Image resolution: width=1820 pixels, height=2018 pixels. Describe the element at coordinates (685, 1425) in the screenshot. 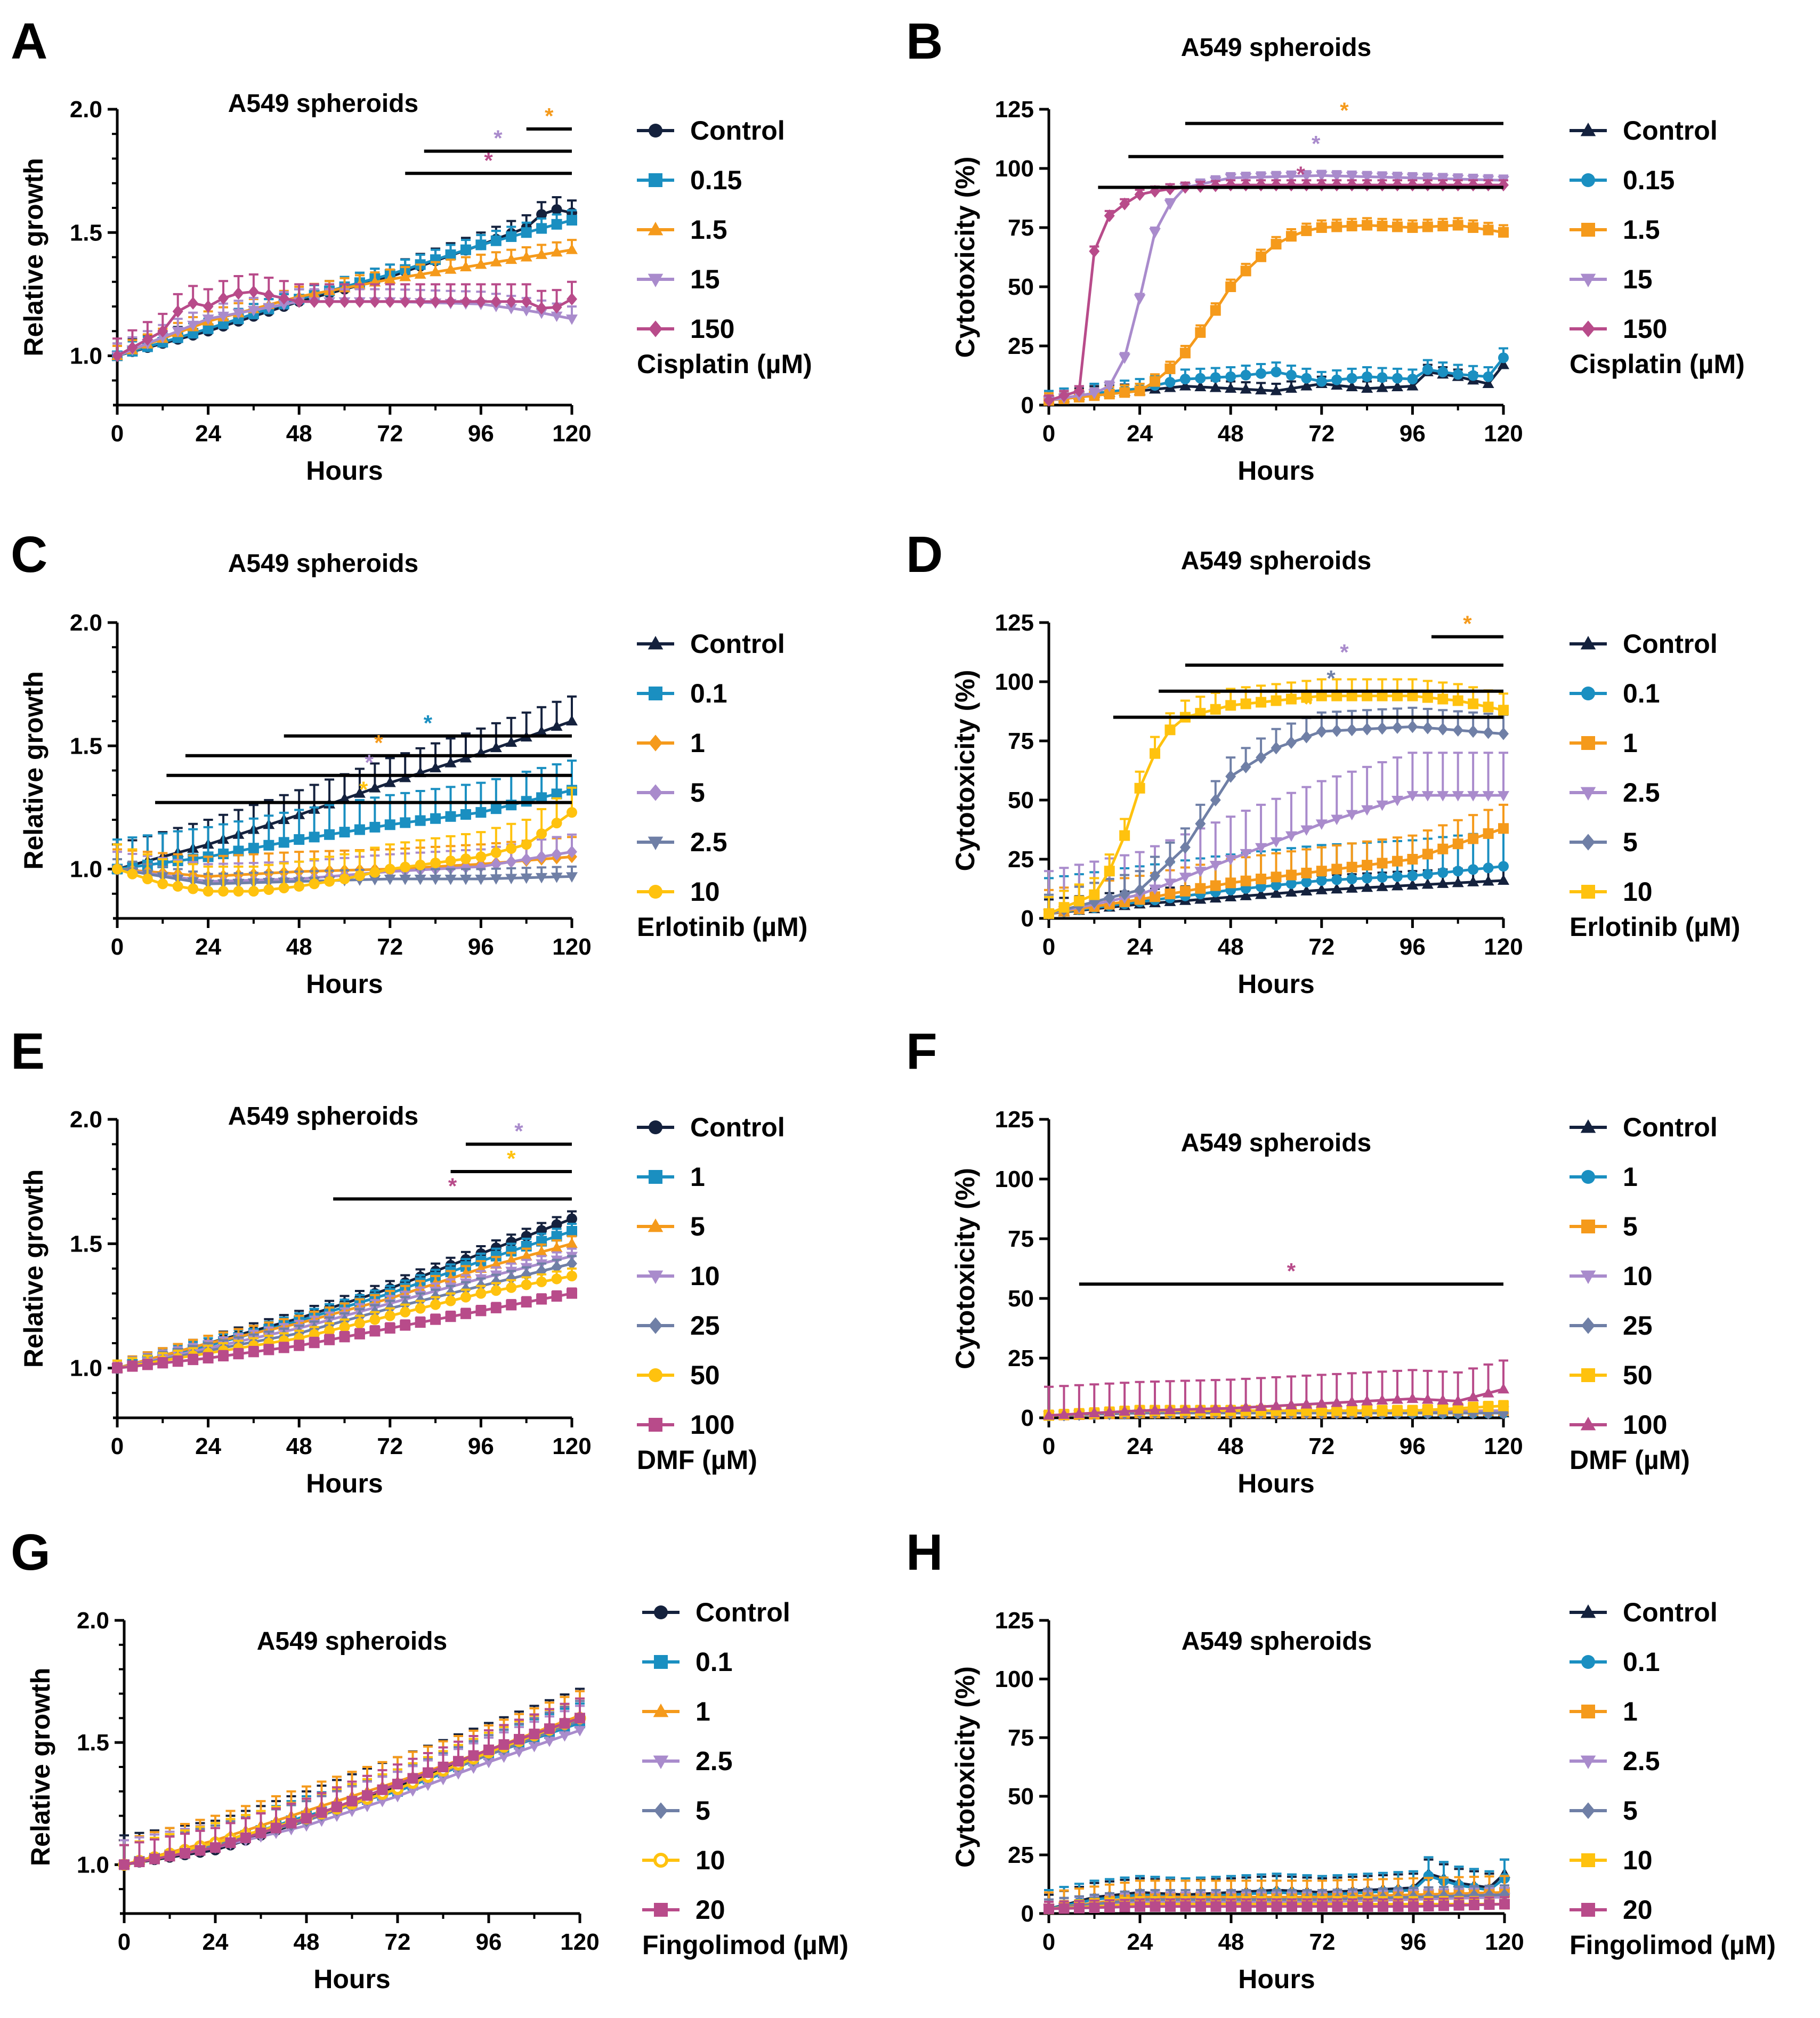

I see `legend-item: 100` at that location.